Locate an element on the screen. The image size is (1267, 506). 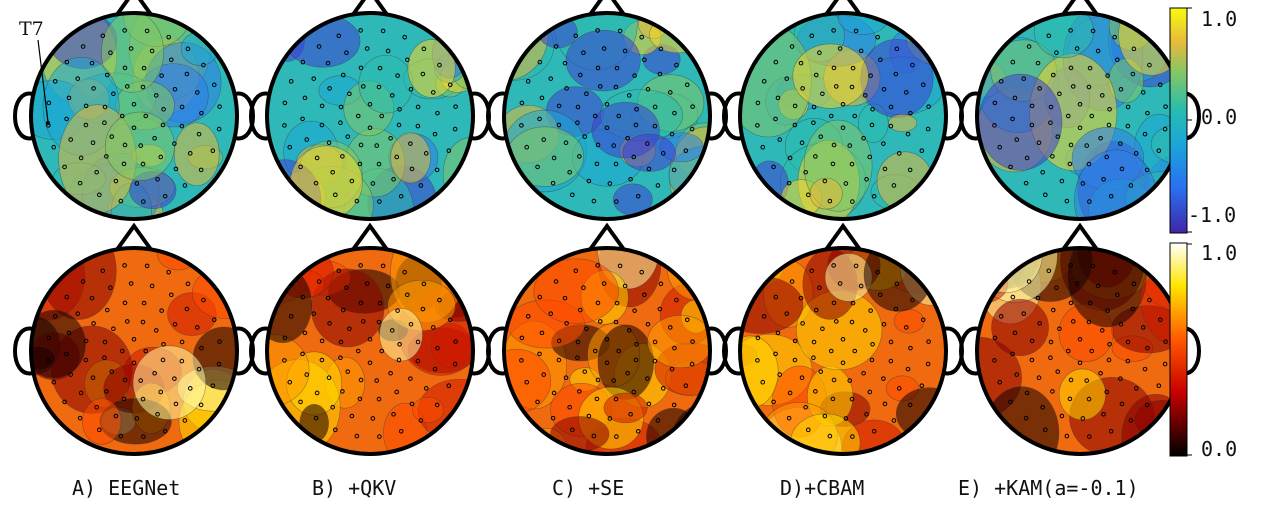
left-ear is located at coordinates (259, 116).